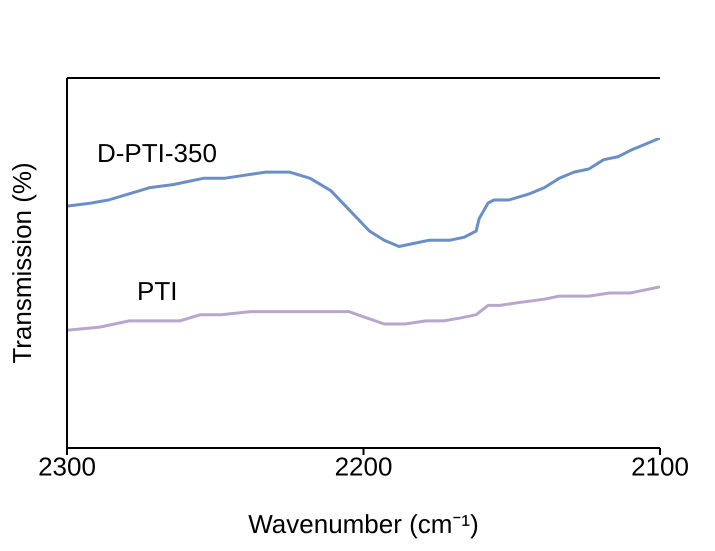 This screenshot has height=551, width=715. What do you see at coordinates (363, 524) in the screenshot?
I see `x-axis-title: Wavenumber (cm⁻¹)` at bounding box center [363, 524].